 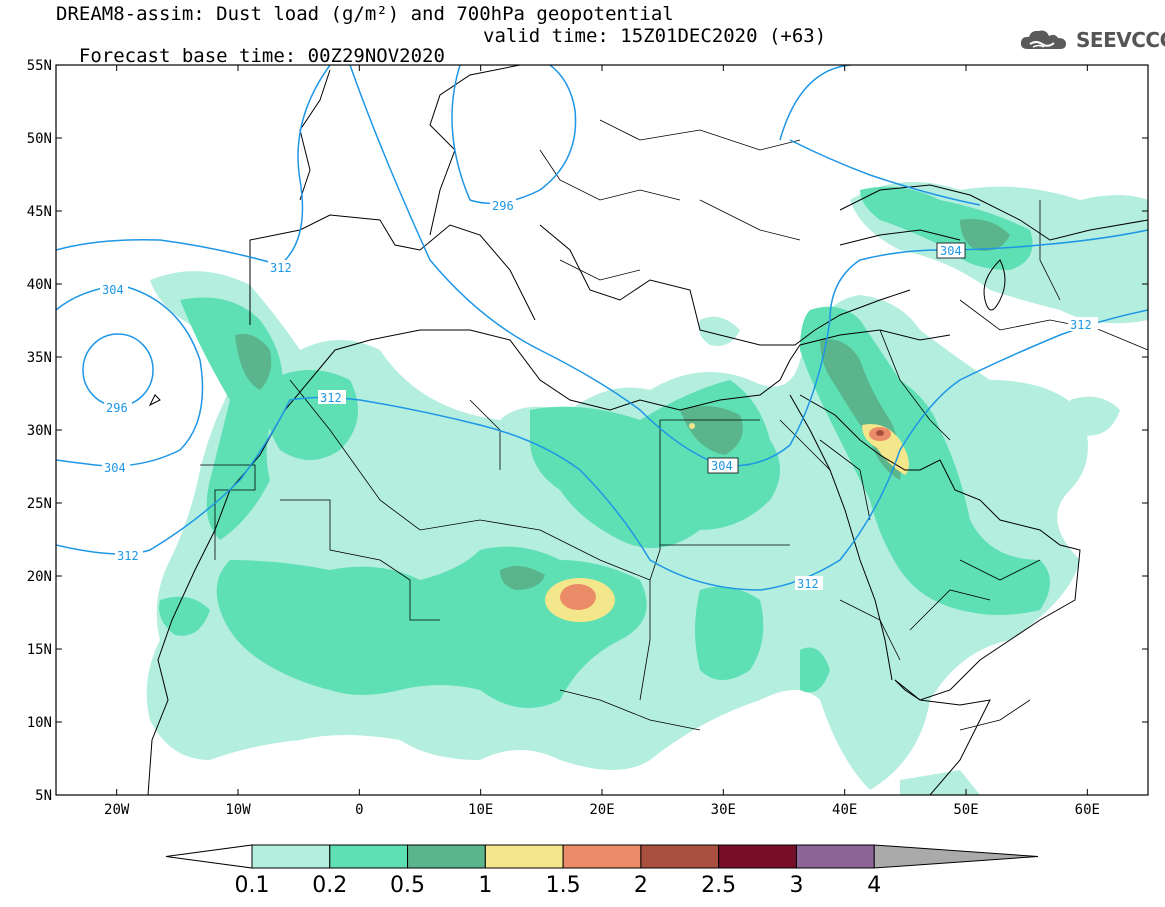 What do you see at coordinates (359, 810) in the screenshot?
I see `lon-label: 0` at bounding box center [359, 810].